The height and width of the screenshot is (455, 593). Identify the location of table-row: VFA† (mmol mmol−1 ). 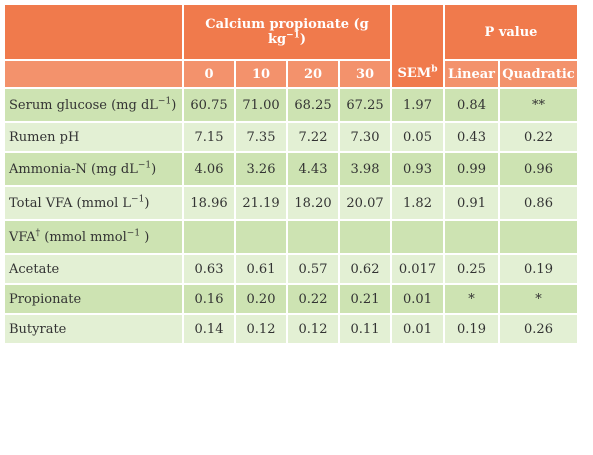
(291, 237).